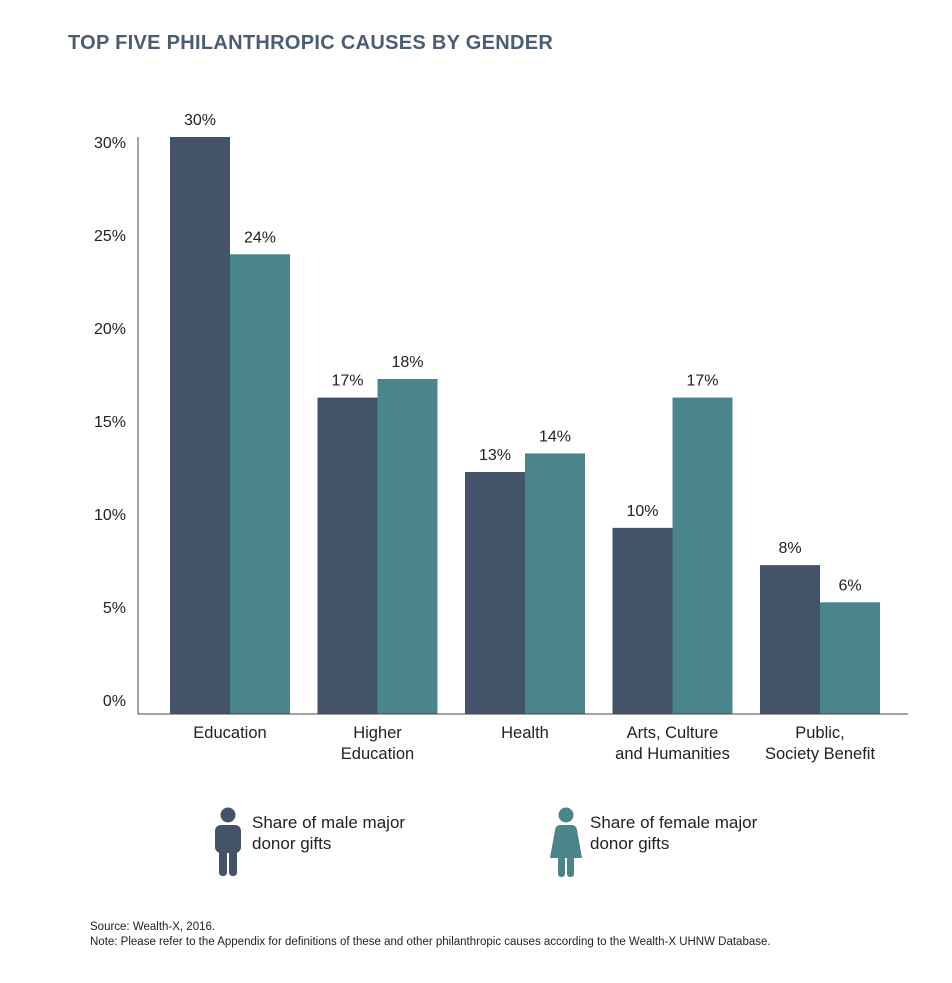 The height and width of the screenshot is (983, 952). I want to click on bar-value-label: 14%, so click(555, 436).